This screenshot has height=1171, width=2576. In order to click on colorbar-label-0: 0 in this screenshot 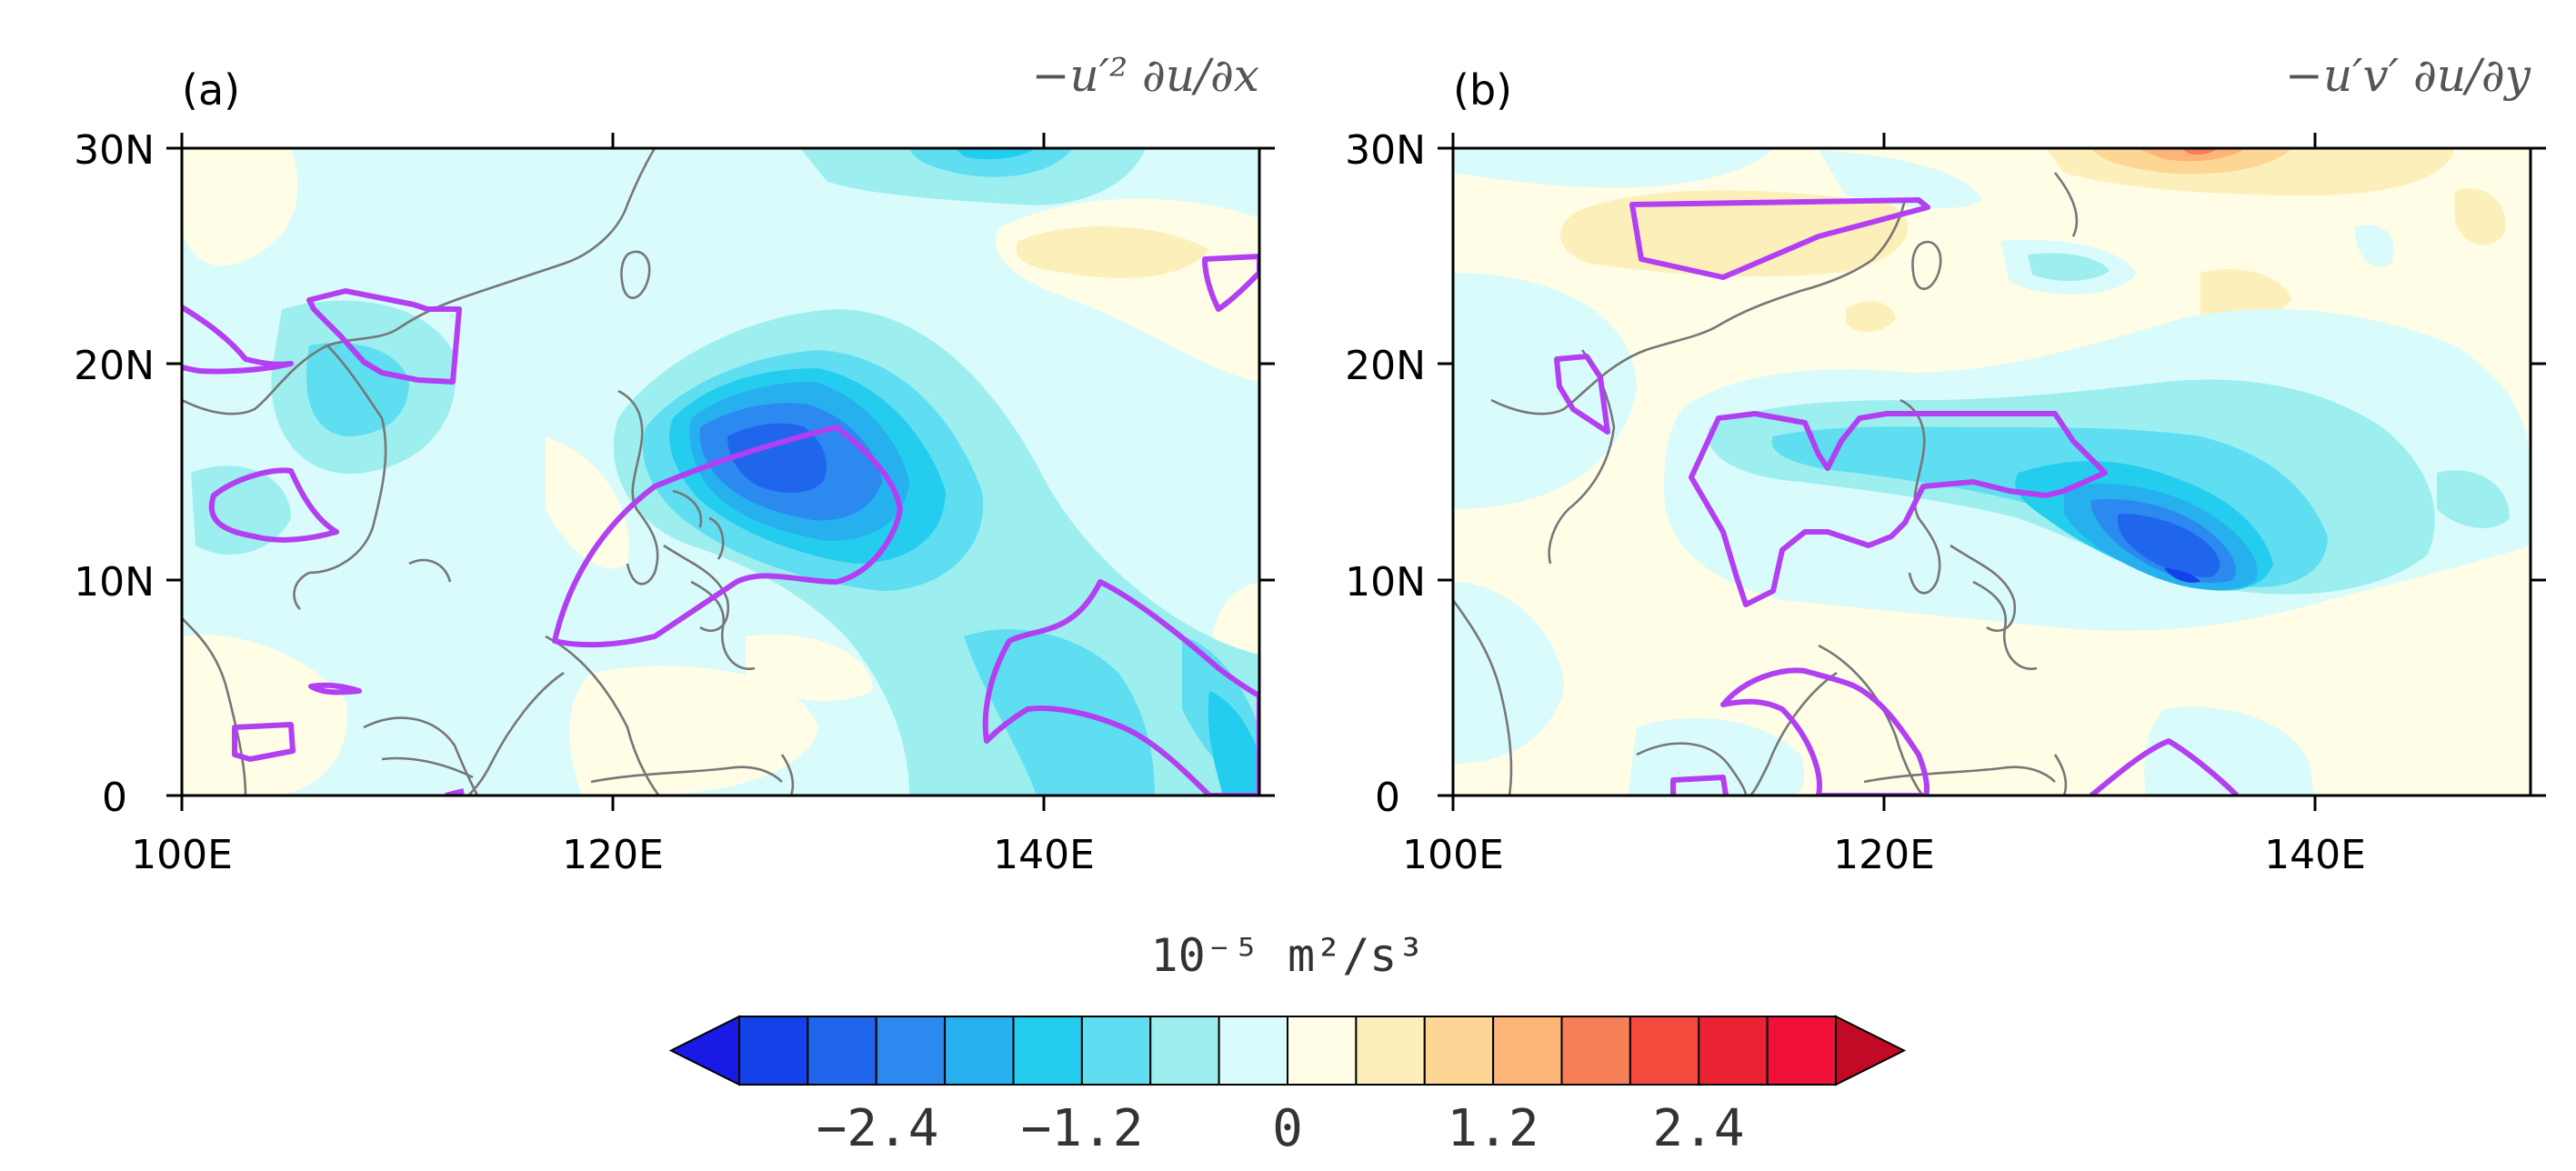, I will do `click(1287, 1128)`.